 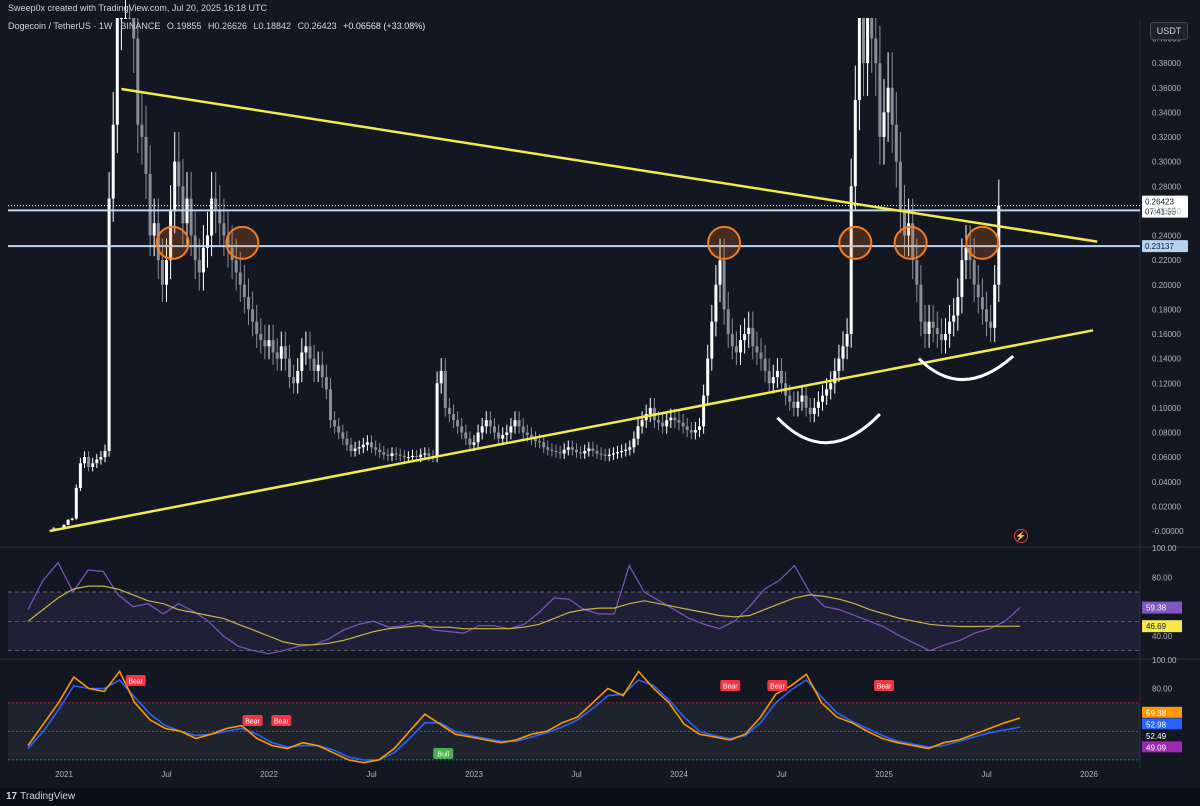 What do you see at coordinates (1166, 186) in the screenshot?
I see `price-tick-label: 0.28000` at bounding box center [1166, 186].